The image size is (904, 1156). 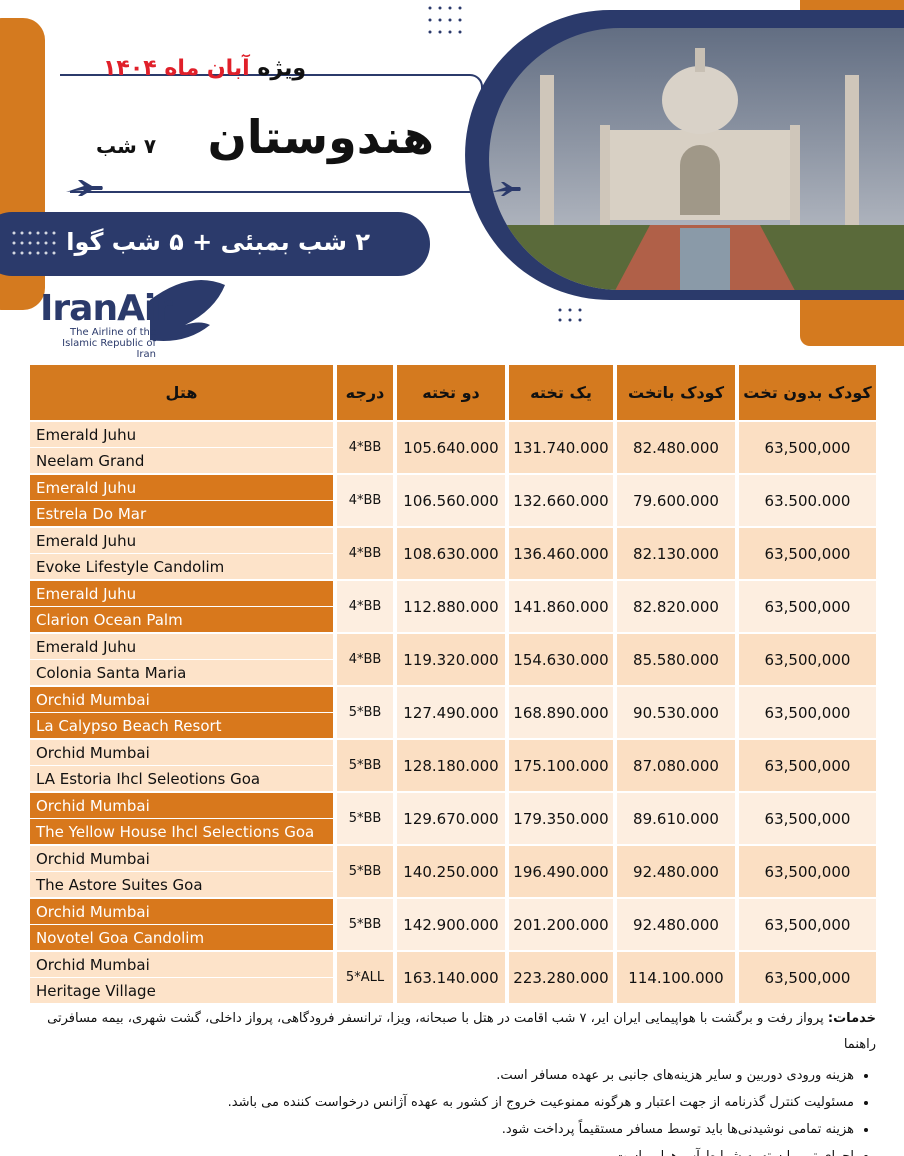 I want to click on price-cell: 163.140.000, so click(x=451, y=977).